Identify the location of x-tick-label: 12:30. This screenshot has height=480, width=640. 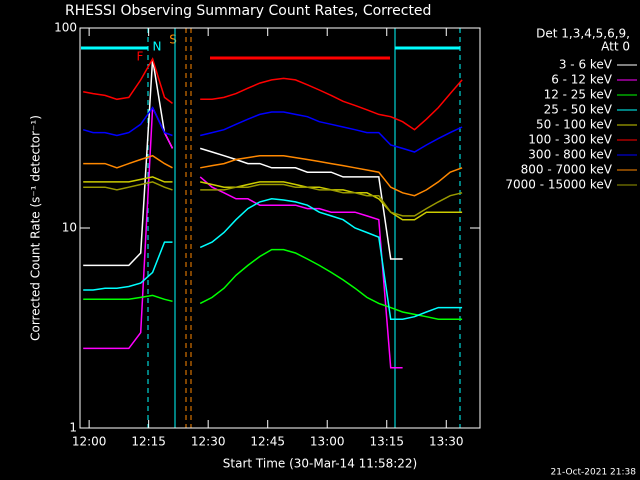
(208, 442).